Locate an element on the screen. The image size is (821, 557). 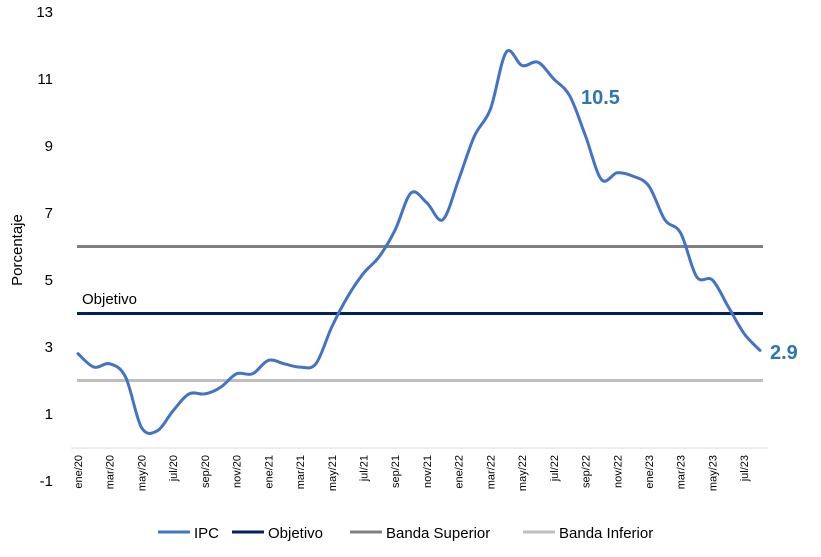
x-tick-label: ene/21 is located at coordinates (269, 472).